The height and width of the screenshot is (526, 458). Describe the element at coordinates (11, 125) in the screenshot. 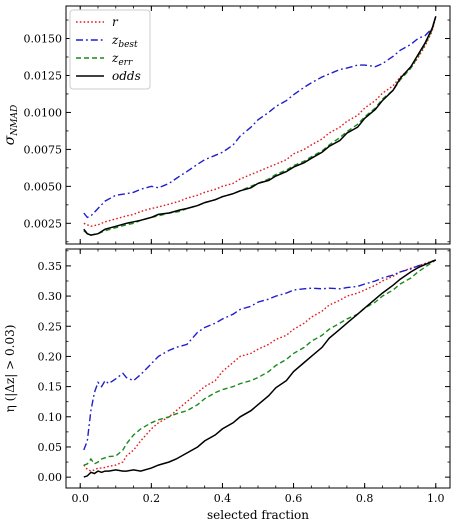

I see `y-axis-label-top: σNMAD` at that location.